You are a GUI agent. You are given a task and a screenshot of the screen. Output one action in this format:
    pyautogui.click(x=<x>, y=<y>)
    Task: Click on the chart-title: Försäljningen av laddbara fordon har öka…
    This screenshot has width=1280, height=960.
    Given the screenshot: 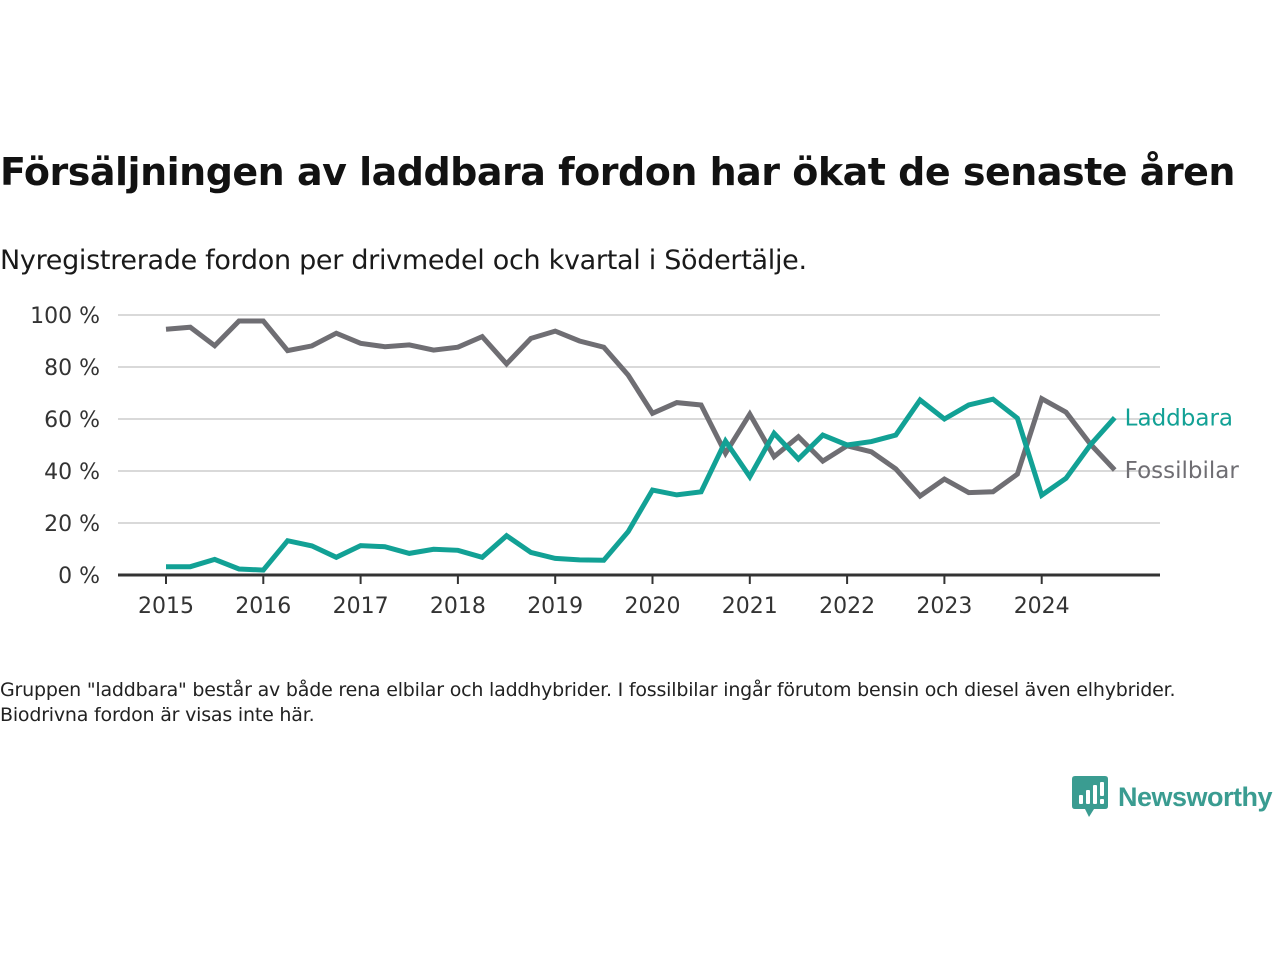 What is the action you would take?
    pyautogui.click(x=617, y=172)
    